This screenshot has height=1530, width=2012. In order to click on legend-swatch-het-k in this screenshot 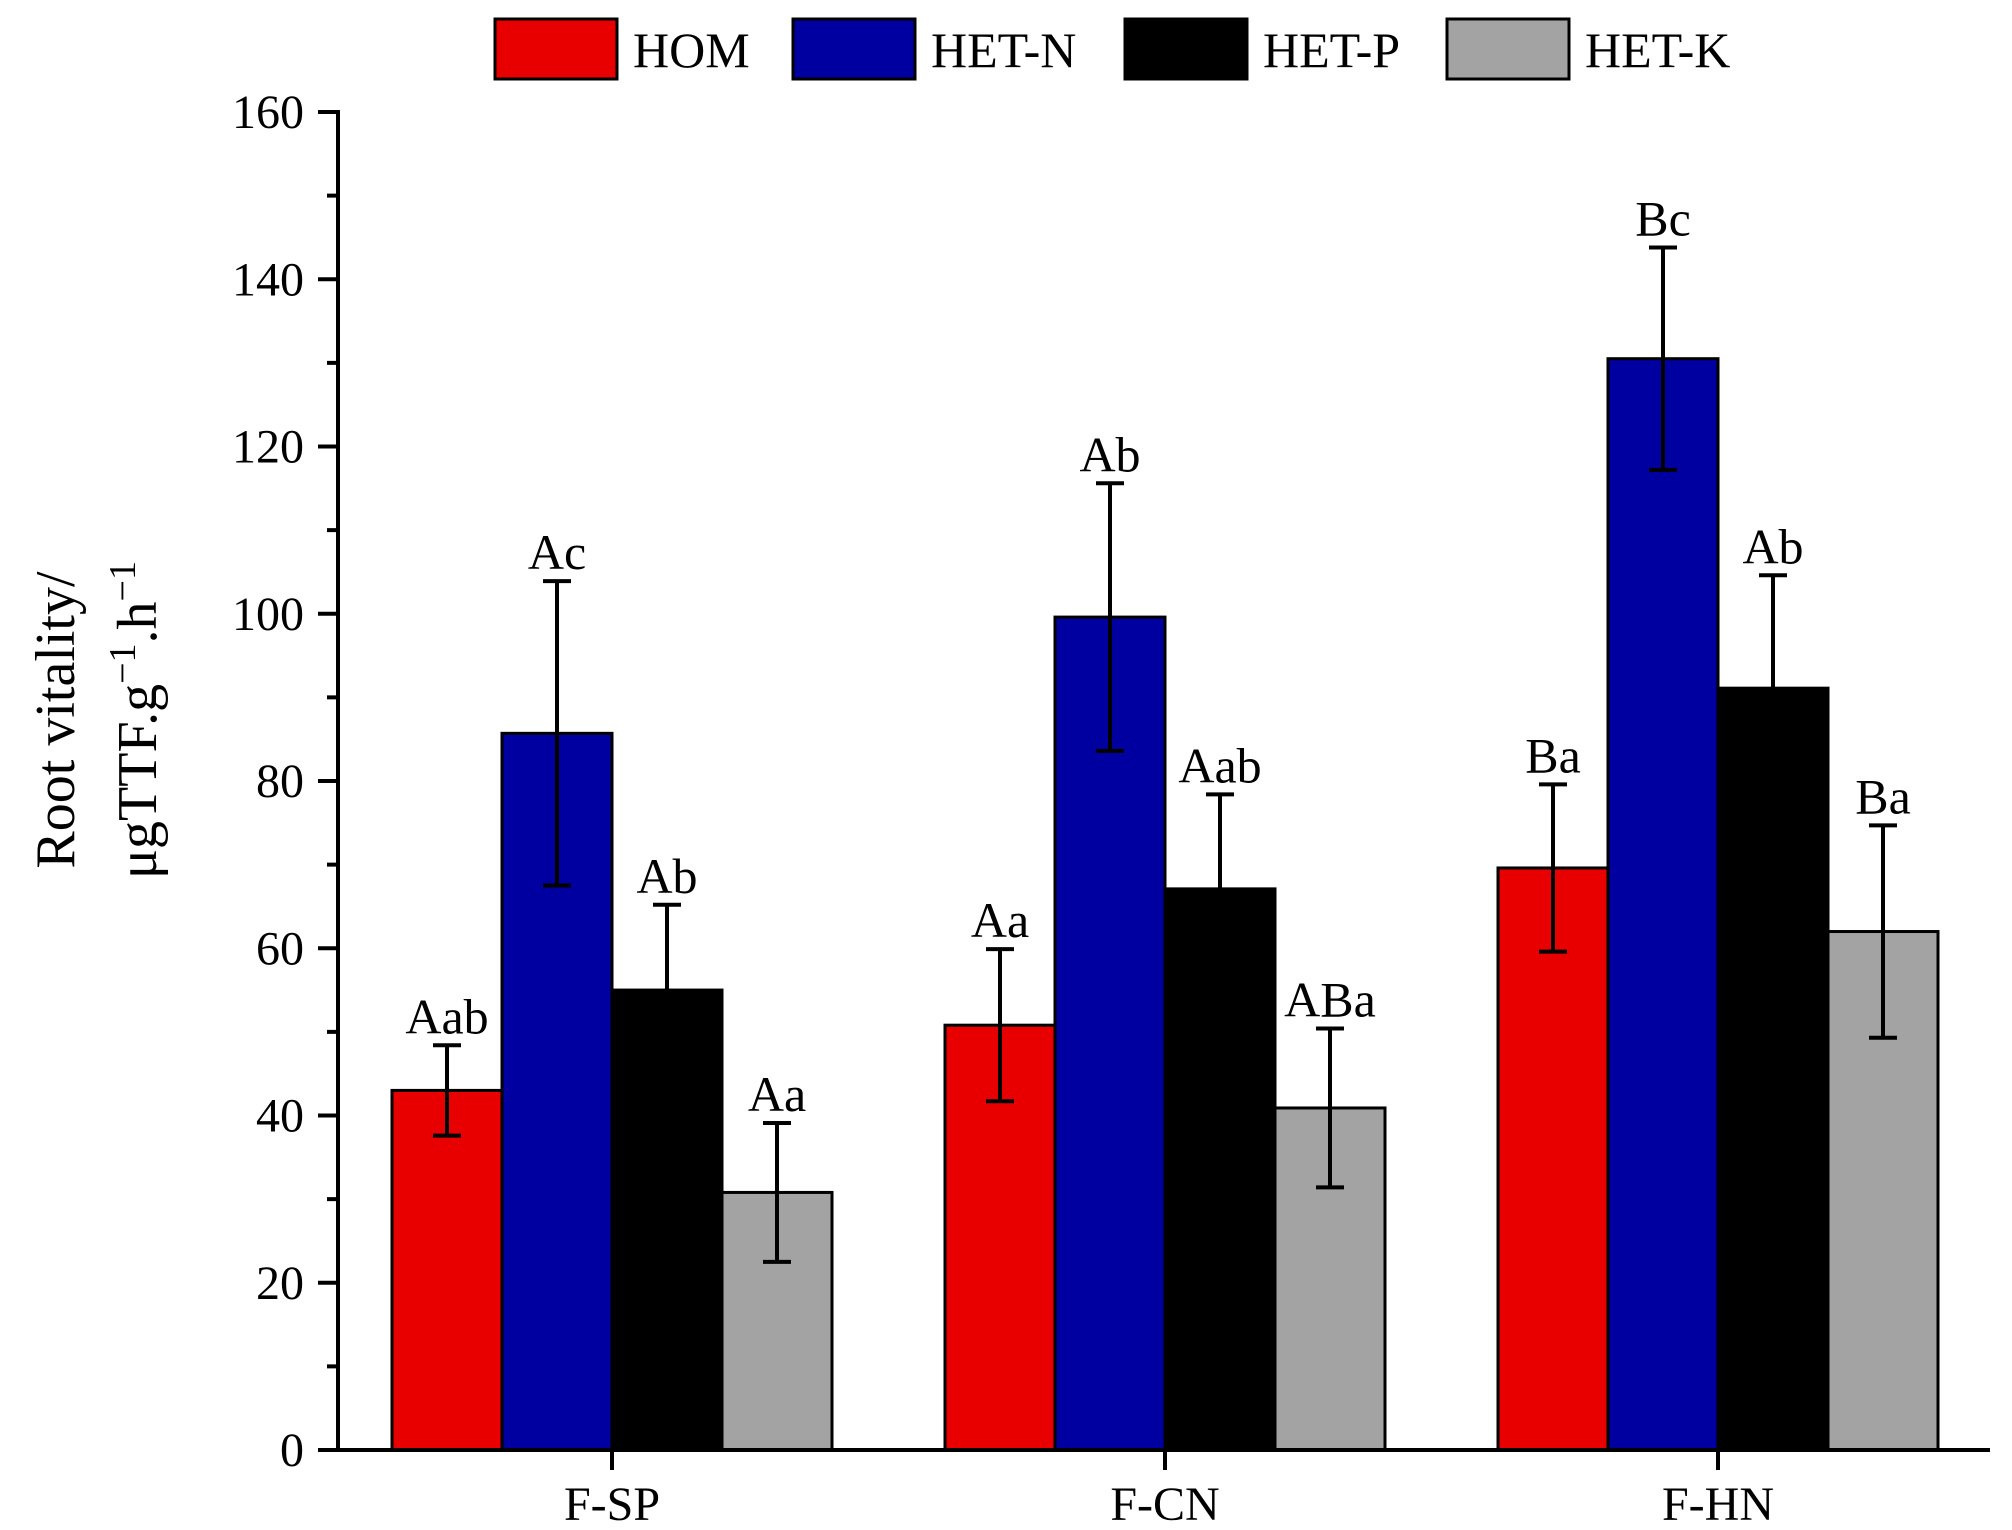, I will do `click(1508, 49)`.